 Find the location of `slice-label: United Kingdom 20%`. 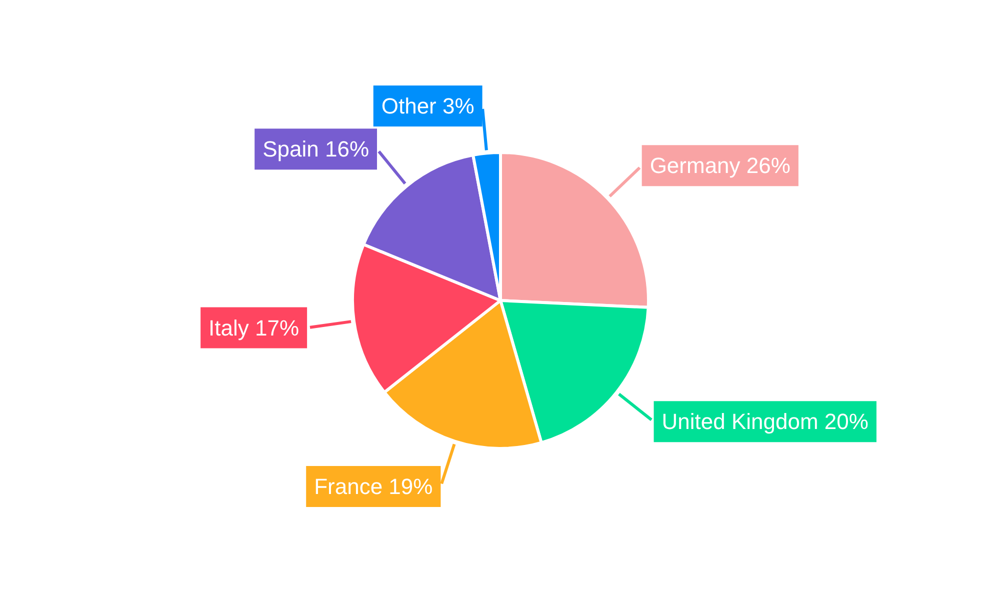

slice-label: United Kingdom 20% is located at coordinates (765, 421).